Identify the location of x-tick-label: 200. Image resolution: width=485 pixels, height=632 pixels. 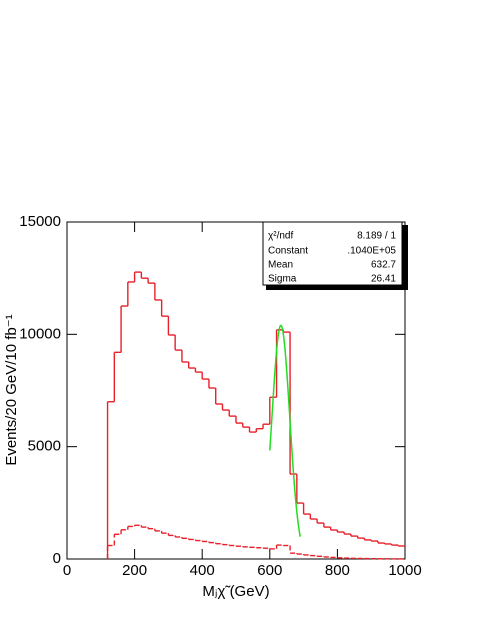
(134, 570).